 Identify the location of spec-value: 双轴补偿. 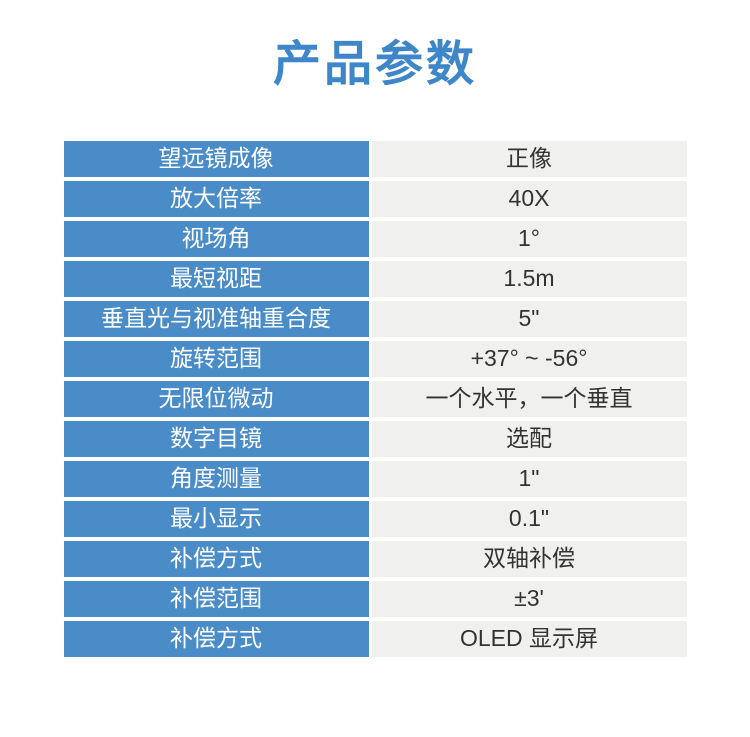
(529, 558).